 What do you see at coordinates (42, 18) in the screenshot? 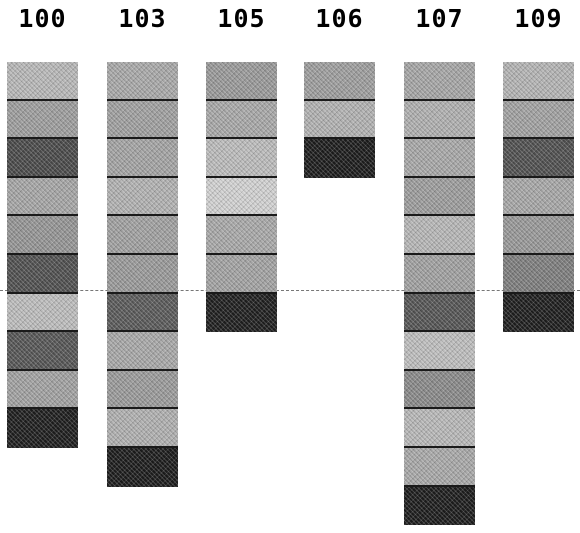
I see `lane-label-0: 100` at bounding box center [42, 18].